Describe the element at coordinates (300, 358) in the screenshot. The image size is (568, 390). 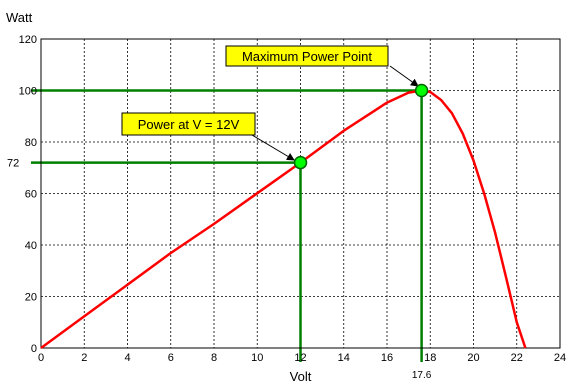
I see `x-tick-label: 12` at that location.